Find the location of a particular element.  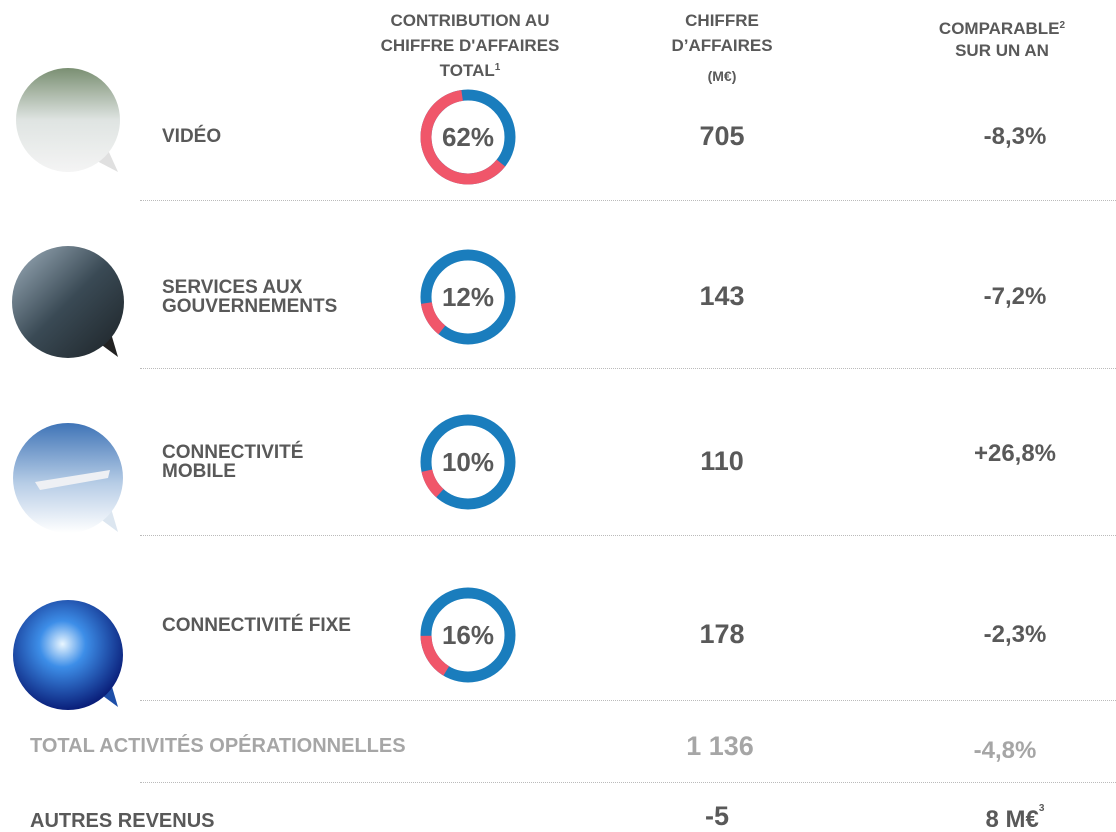

header-text: COMPARABLE is located at coordinates (999, 28).